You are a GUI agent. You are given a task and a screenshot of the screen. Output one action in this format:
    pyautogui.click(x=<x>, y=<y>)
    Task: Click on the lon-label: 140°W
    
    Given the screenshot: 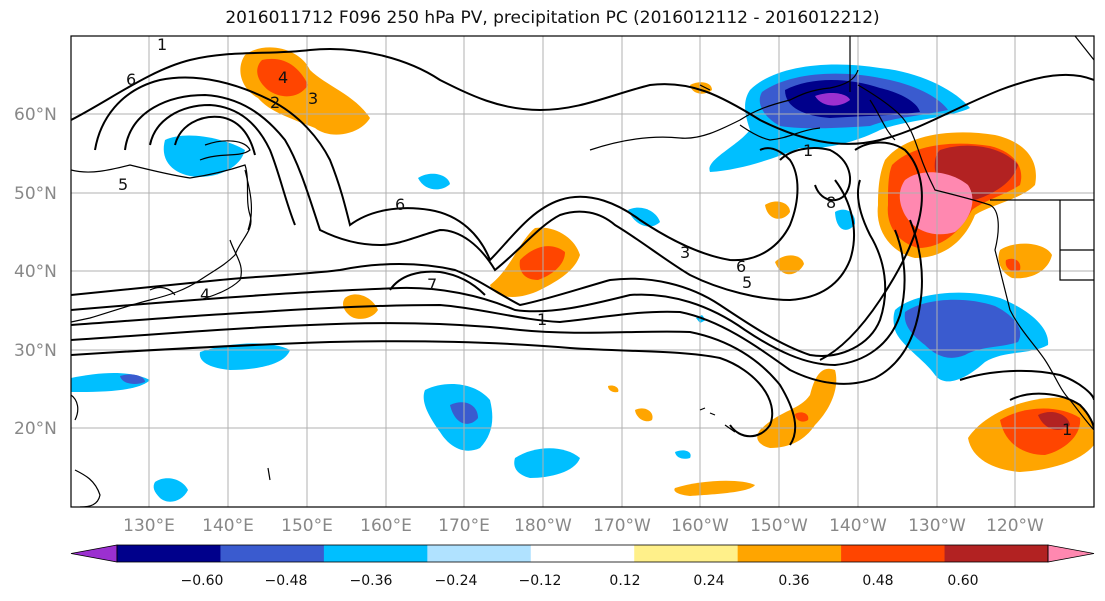 What is the action you would take?
    pyautogui.click(x=858, y=526)
    